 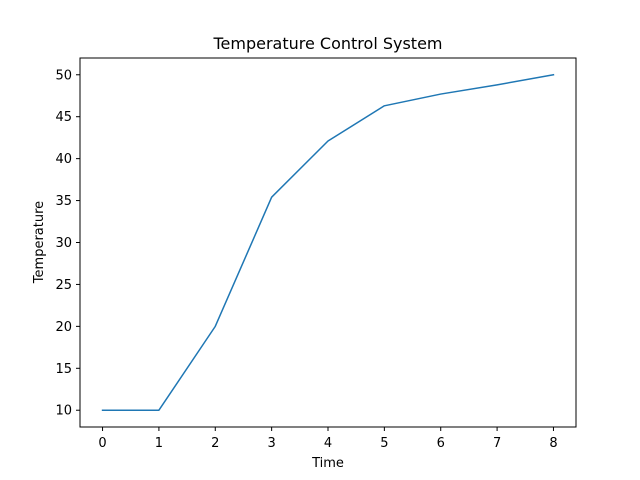 What do you see at coordinates (63, 201) in the screenshot?
I see `y-tick-label: 35` at bounding box center [63, 201].